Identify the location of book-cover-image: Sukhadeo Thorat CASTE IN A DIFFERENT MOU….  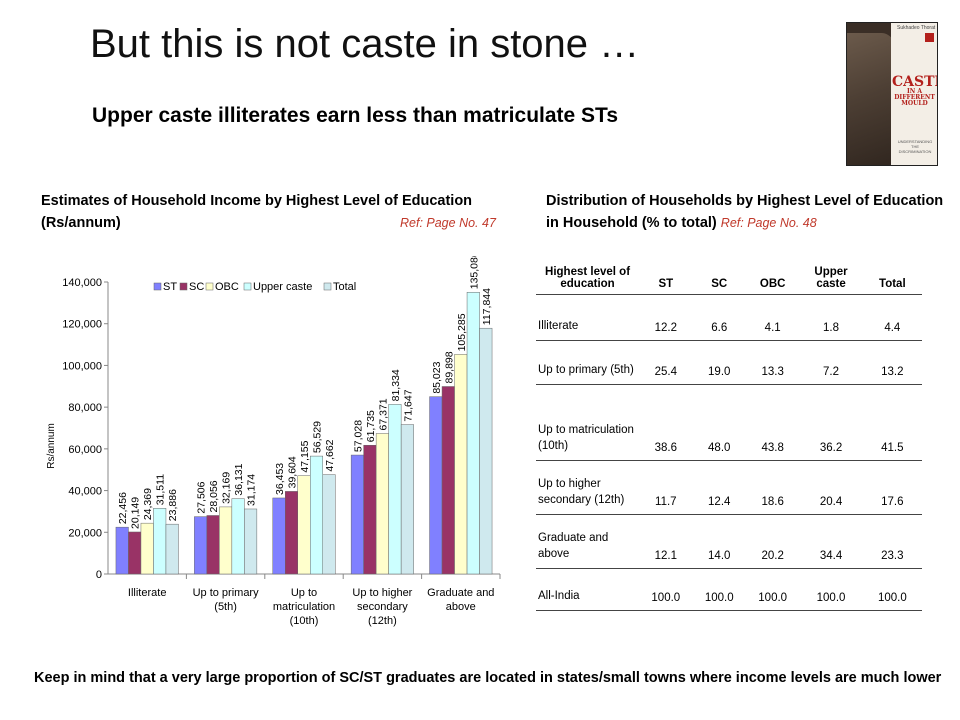
(892, 94).